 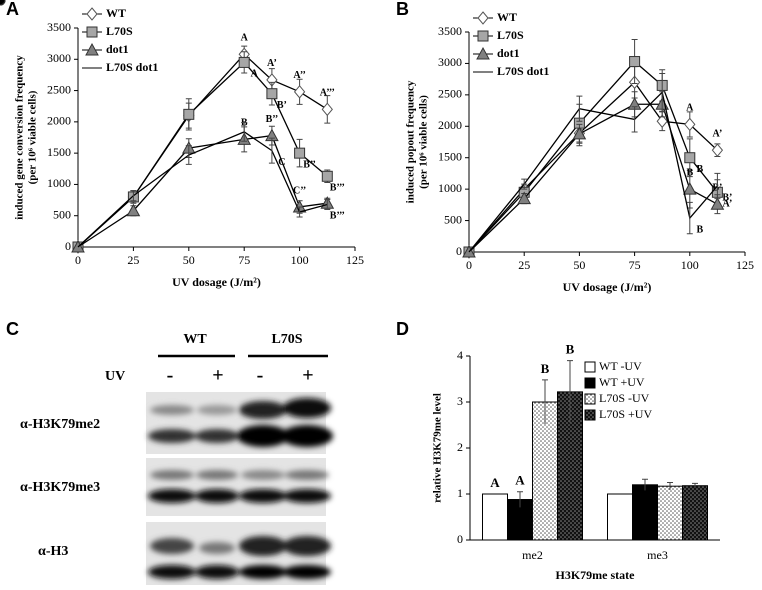 I want to click on y-axis-title: induced gene conversion frequency, so click(x=20, y=137).